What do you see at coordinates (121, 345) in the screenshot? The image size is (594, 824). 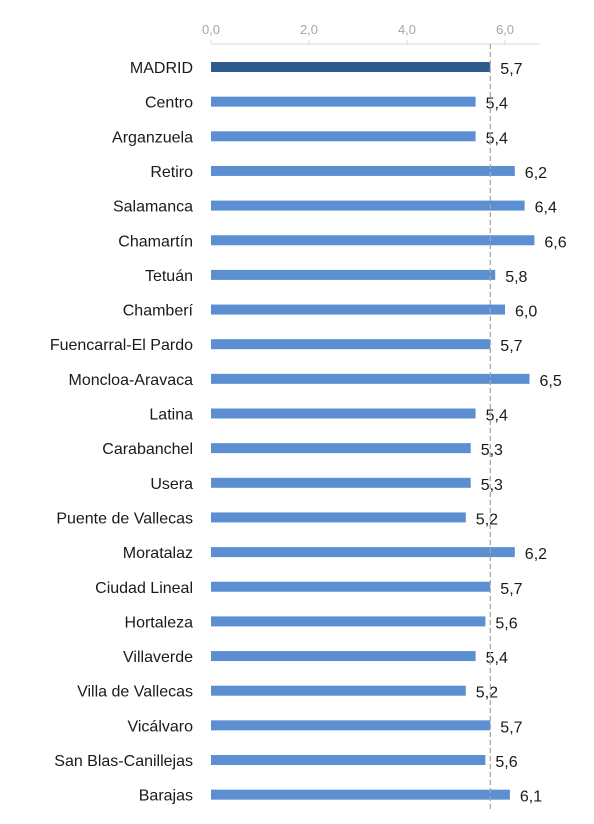 I see `category-label: Fuencarral-El Pardo` at bounding box center [121, 345].